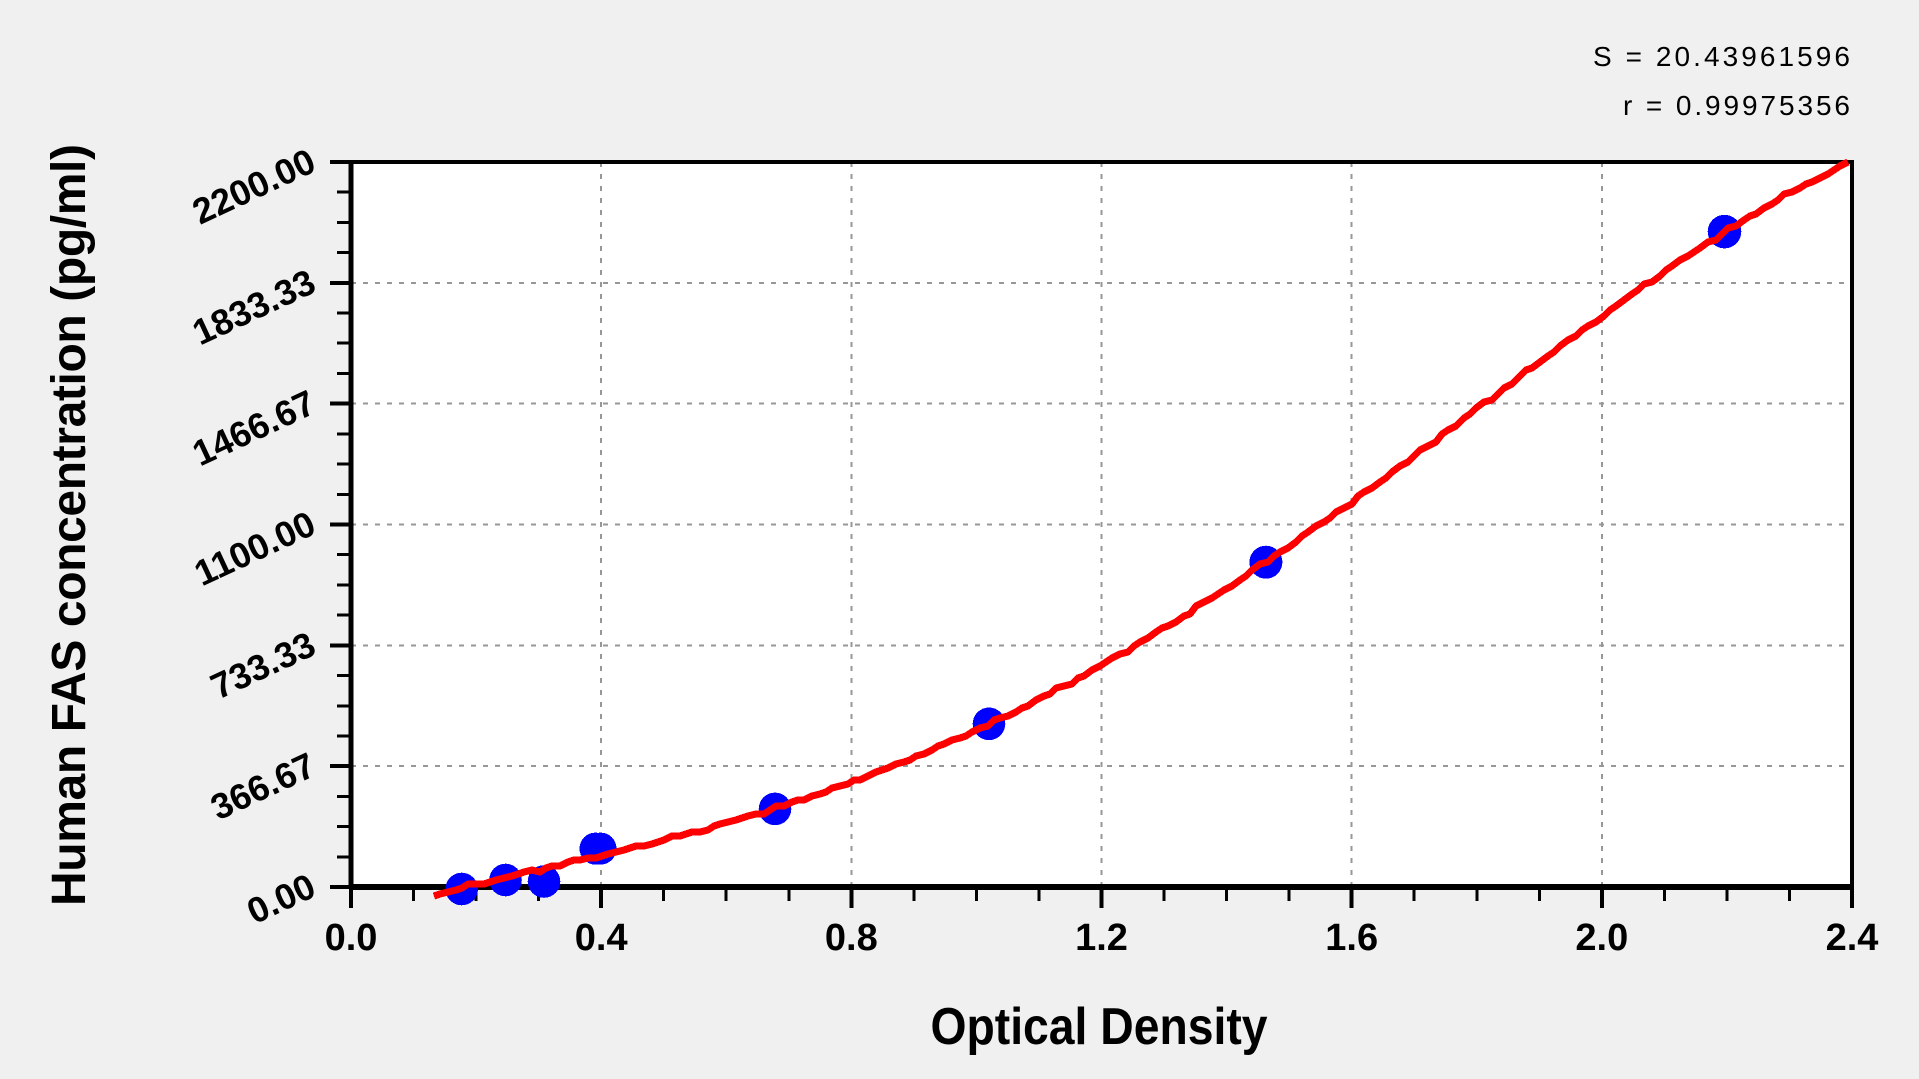  What do you see at coordinates (1601, 938) in the screenshot?
I see `svg-text: 2.0` at bounding box center [1601, 938].